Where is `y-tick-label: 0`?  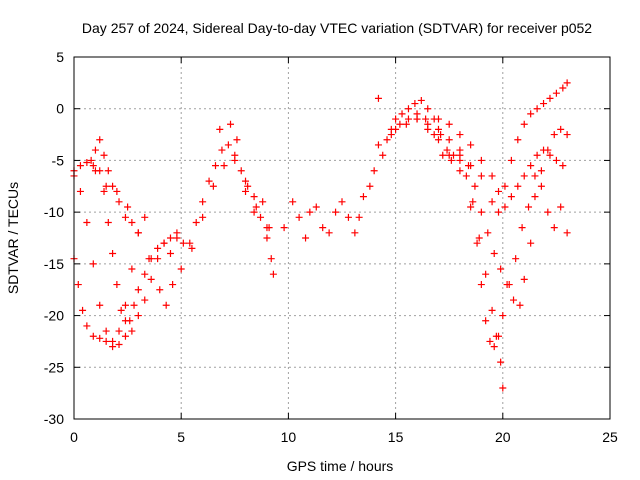
y-tick-label: 0 is located at coordinates (60, 109).